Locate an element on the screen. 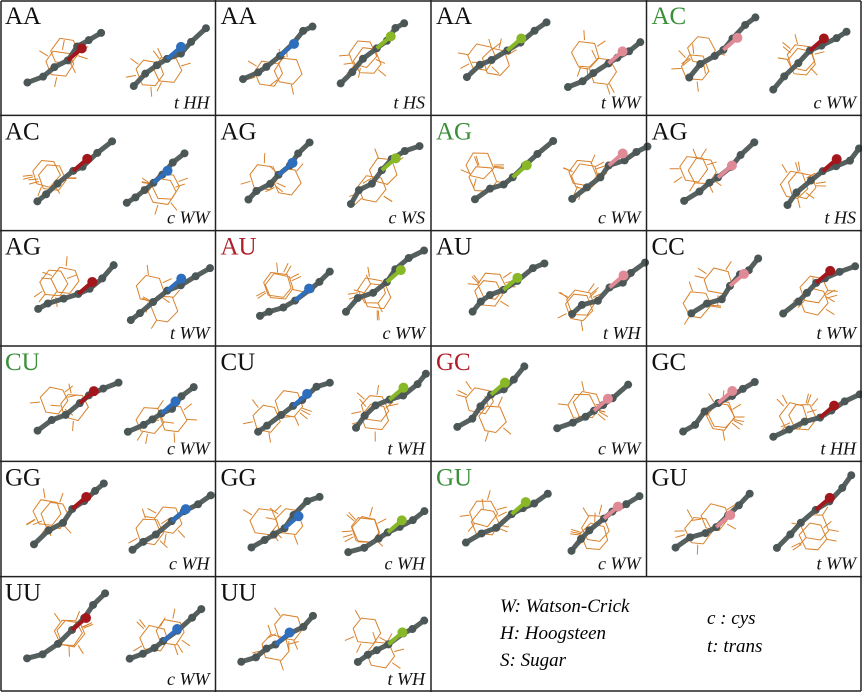 The image size is (862, 692). legend-text: W: Watson-Crick is located at coordinates (565, 606).